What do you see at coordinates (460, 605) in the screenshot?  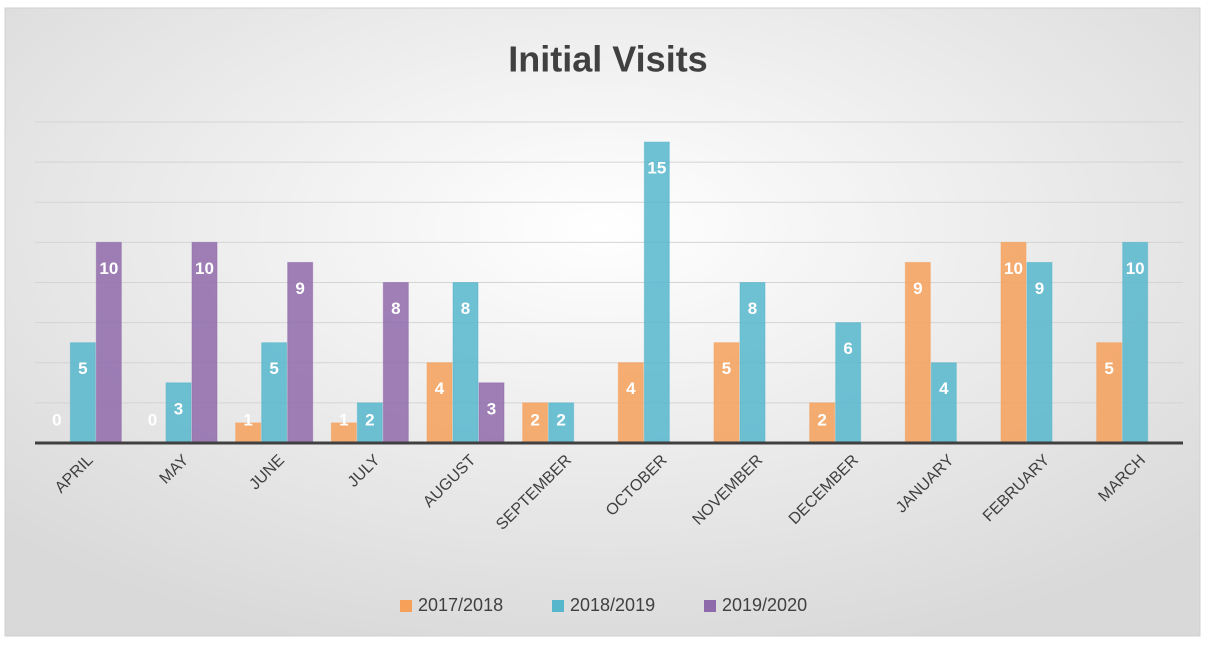 I see `legend-label: 2017/2018` at bounding box center [460, 605].